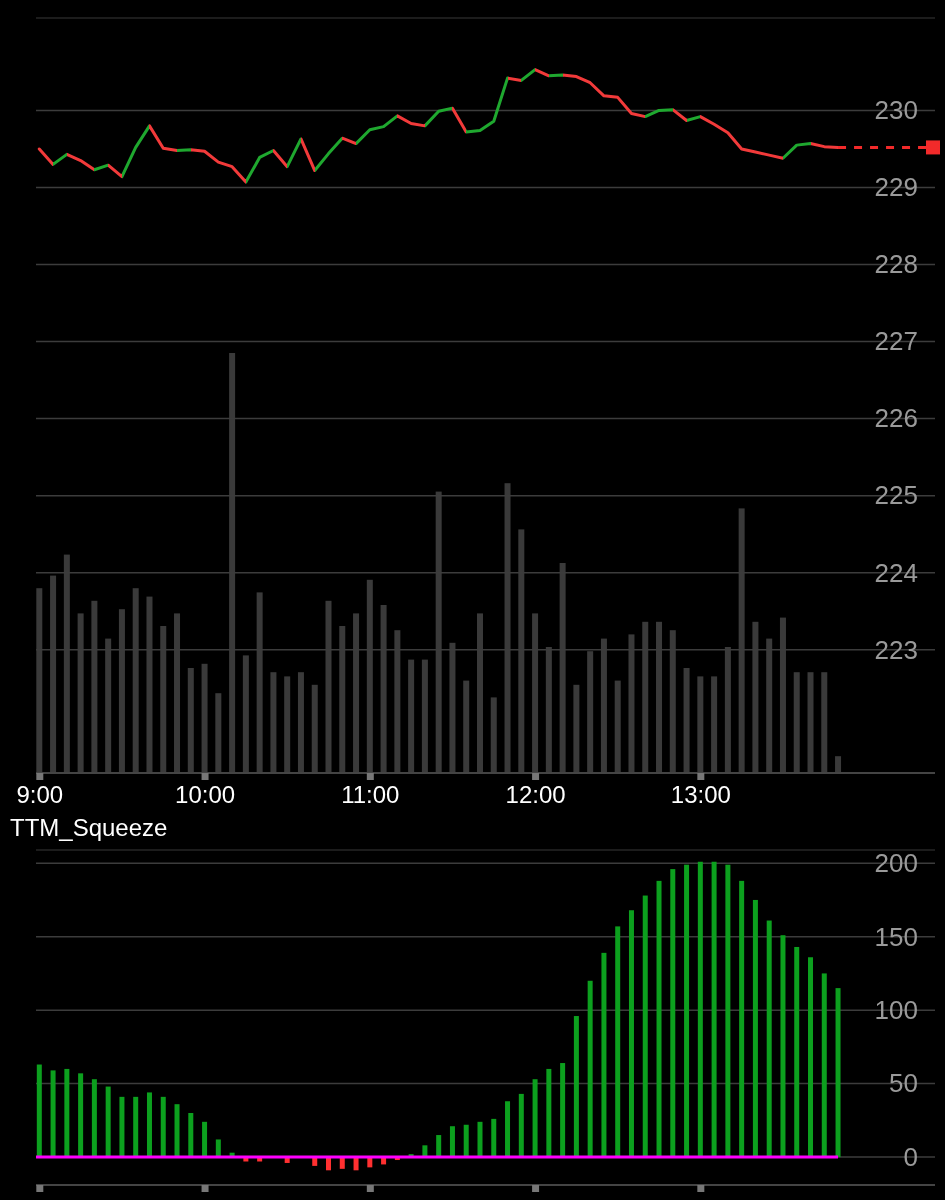 The image size is (945, 1200). I want to click on x-tick-label: 9:00, so click(40, 795).